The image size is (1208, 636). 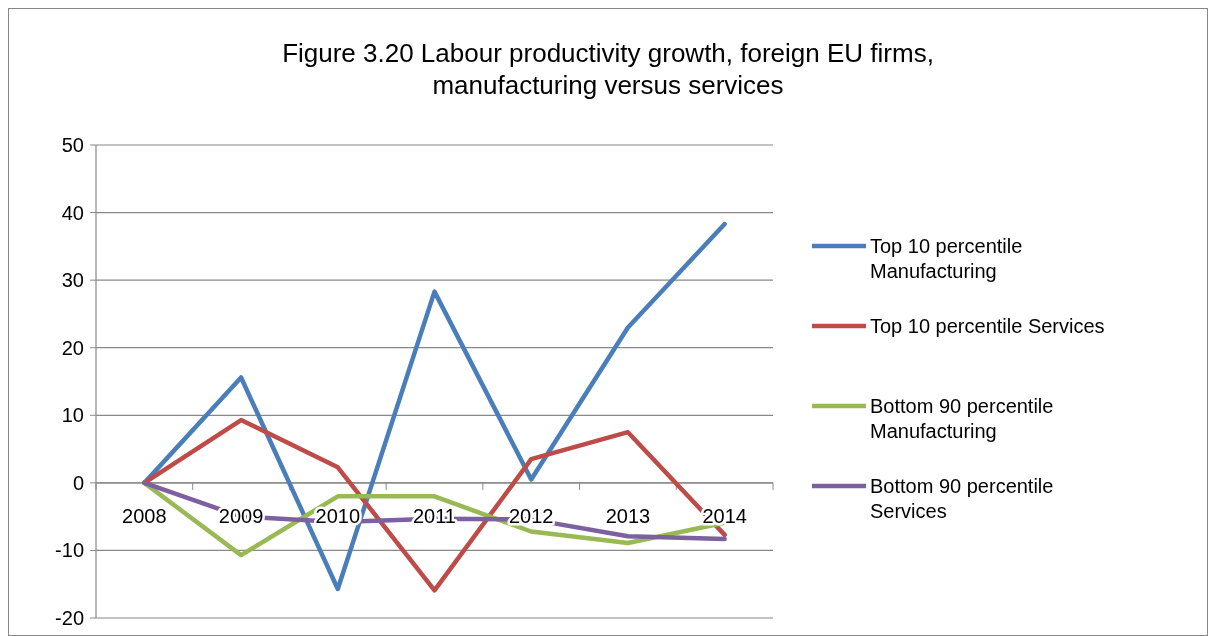 What do you see at coordinates (69, 550) in the screenshot?
I see `y-tick-label: -10` at bounding box center [69, 550].